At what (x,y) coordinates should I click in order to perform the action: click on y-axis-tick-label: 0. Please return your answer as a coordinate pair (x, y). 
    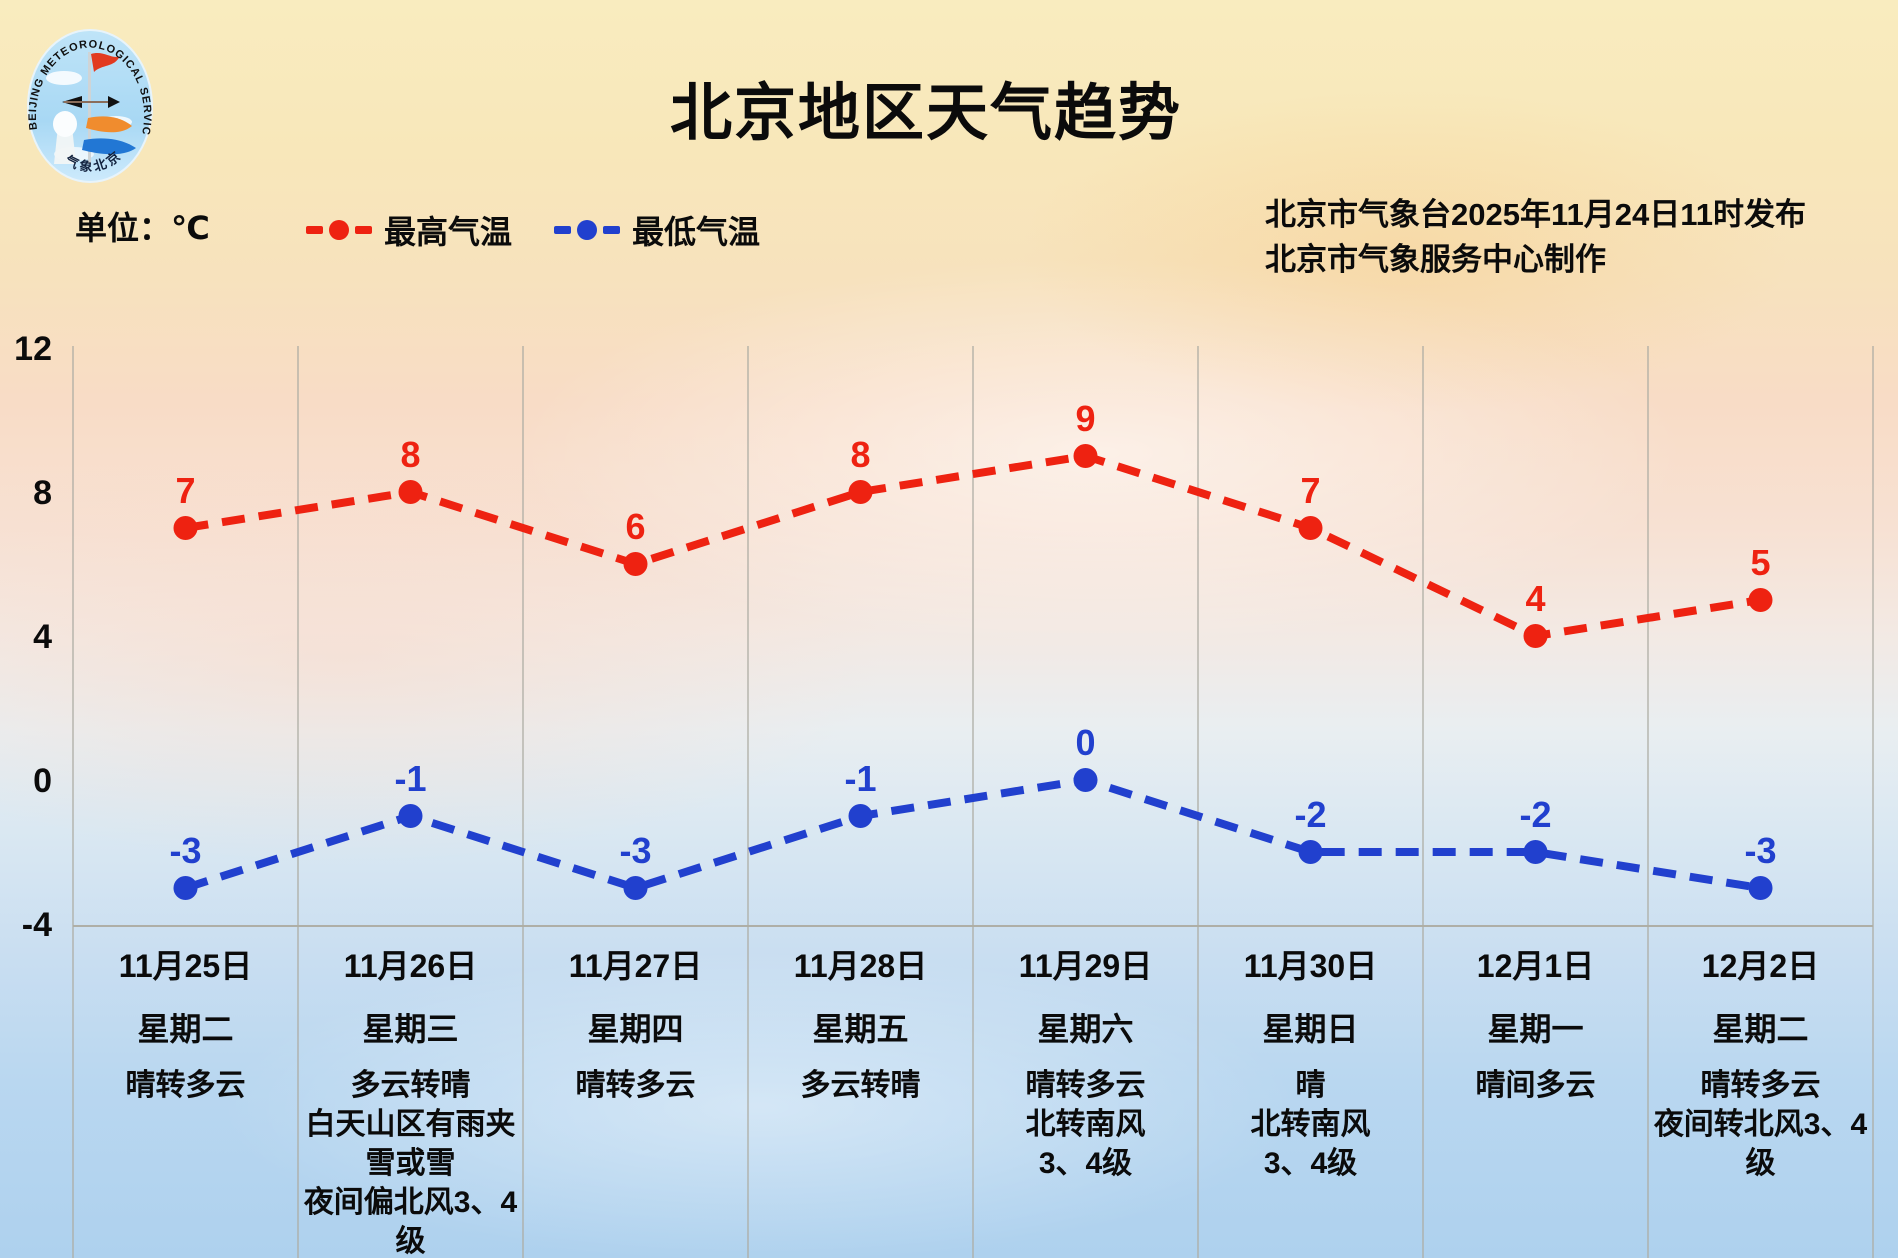
    Looking at the image, I should click on (42, 781).